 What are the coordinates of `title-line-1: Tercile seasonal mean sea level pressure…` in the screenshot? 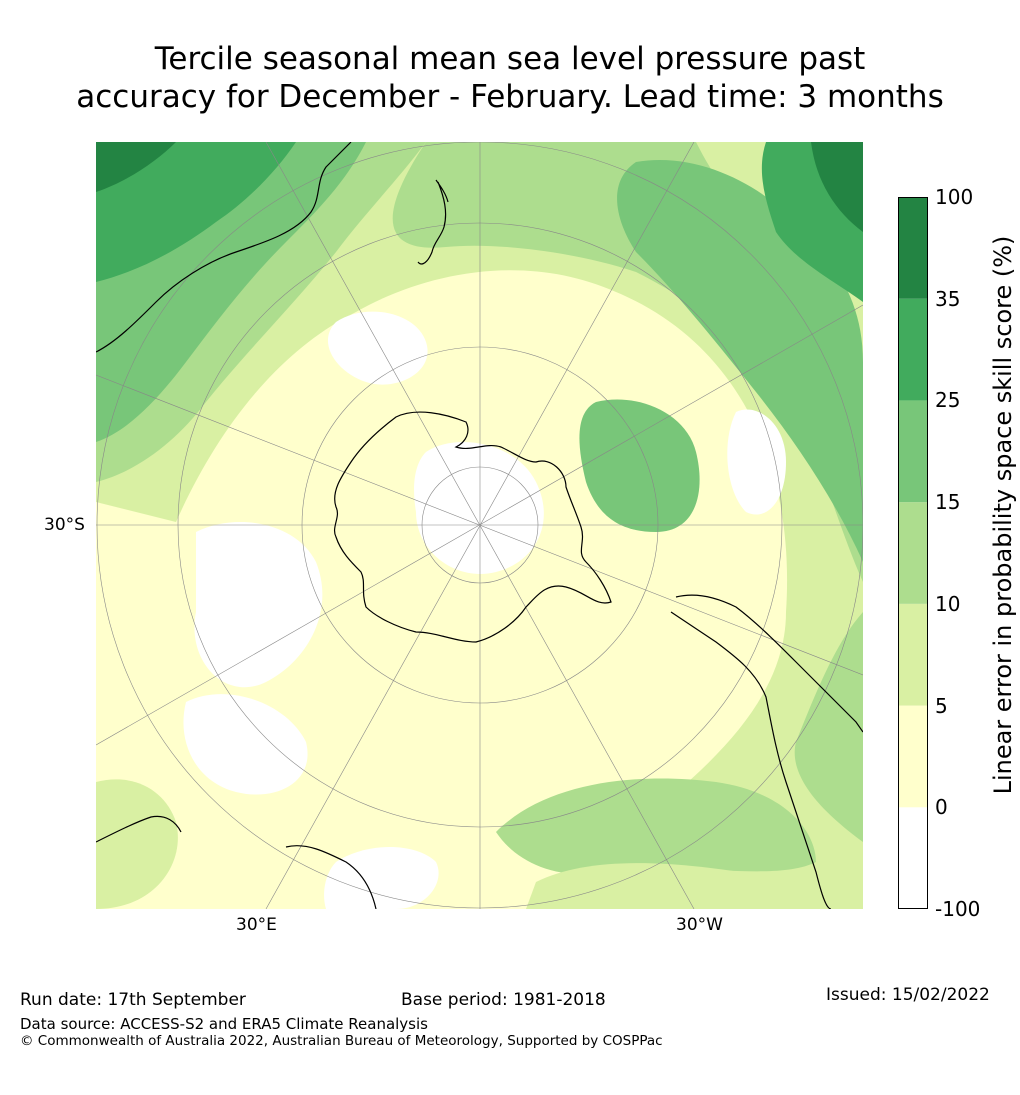 It's located at (510, 59).